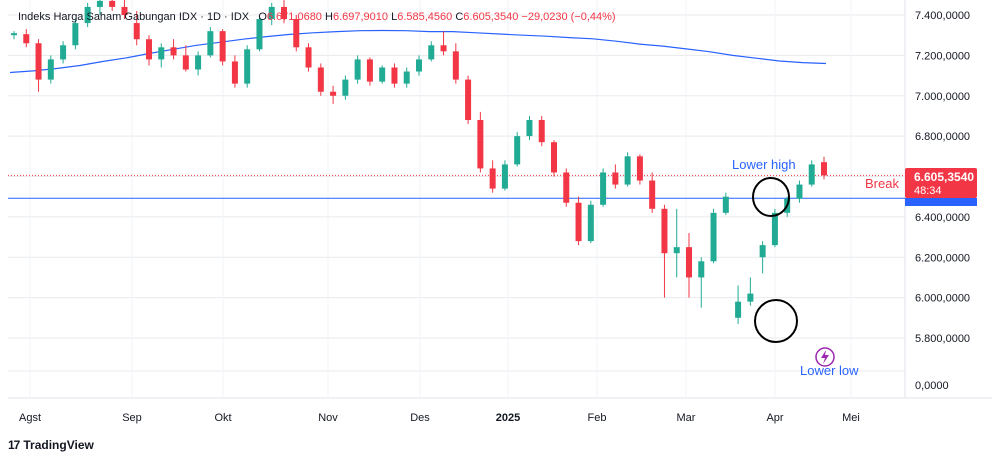 This screenshot has height=460, width=992. I want to click on y-tick-label: 6.800,0000, so click(942, 137).